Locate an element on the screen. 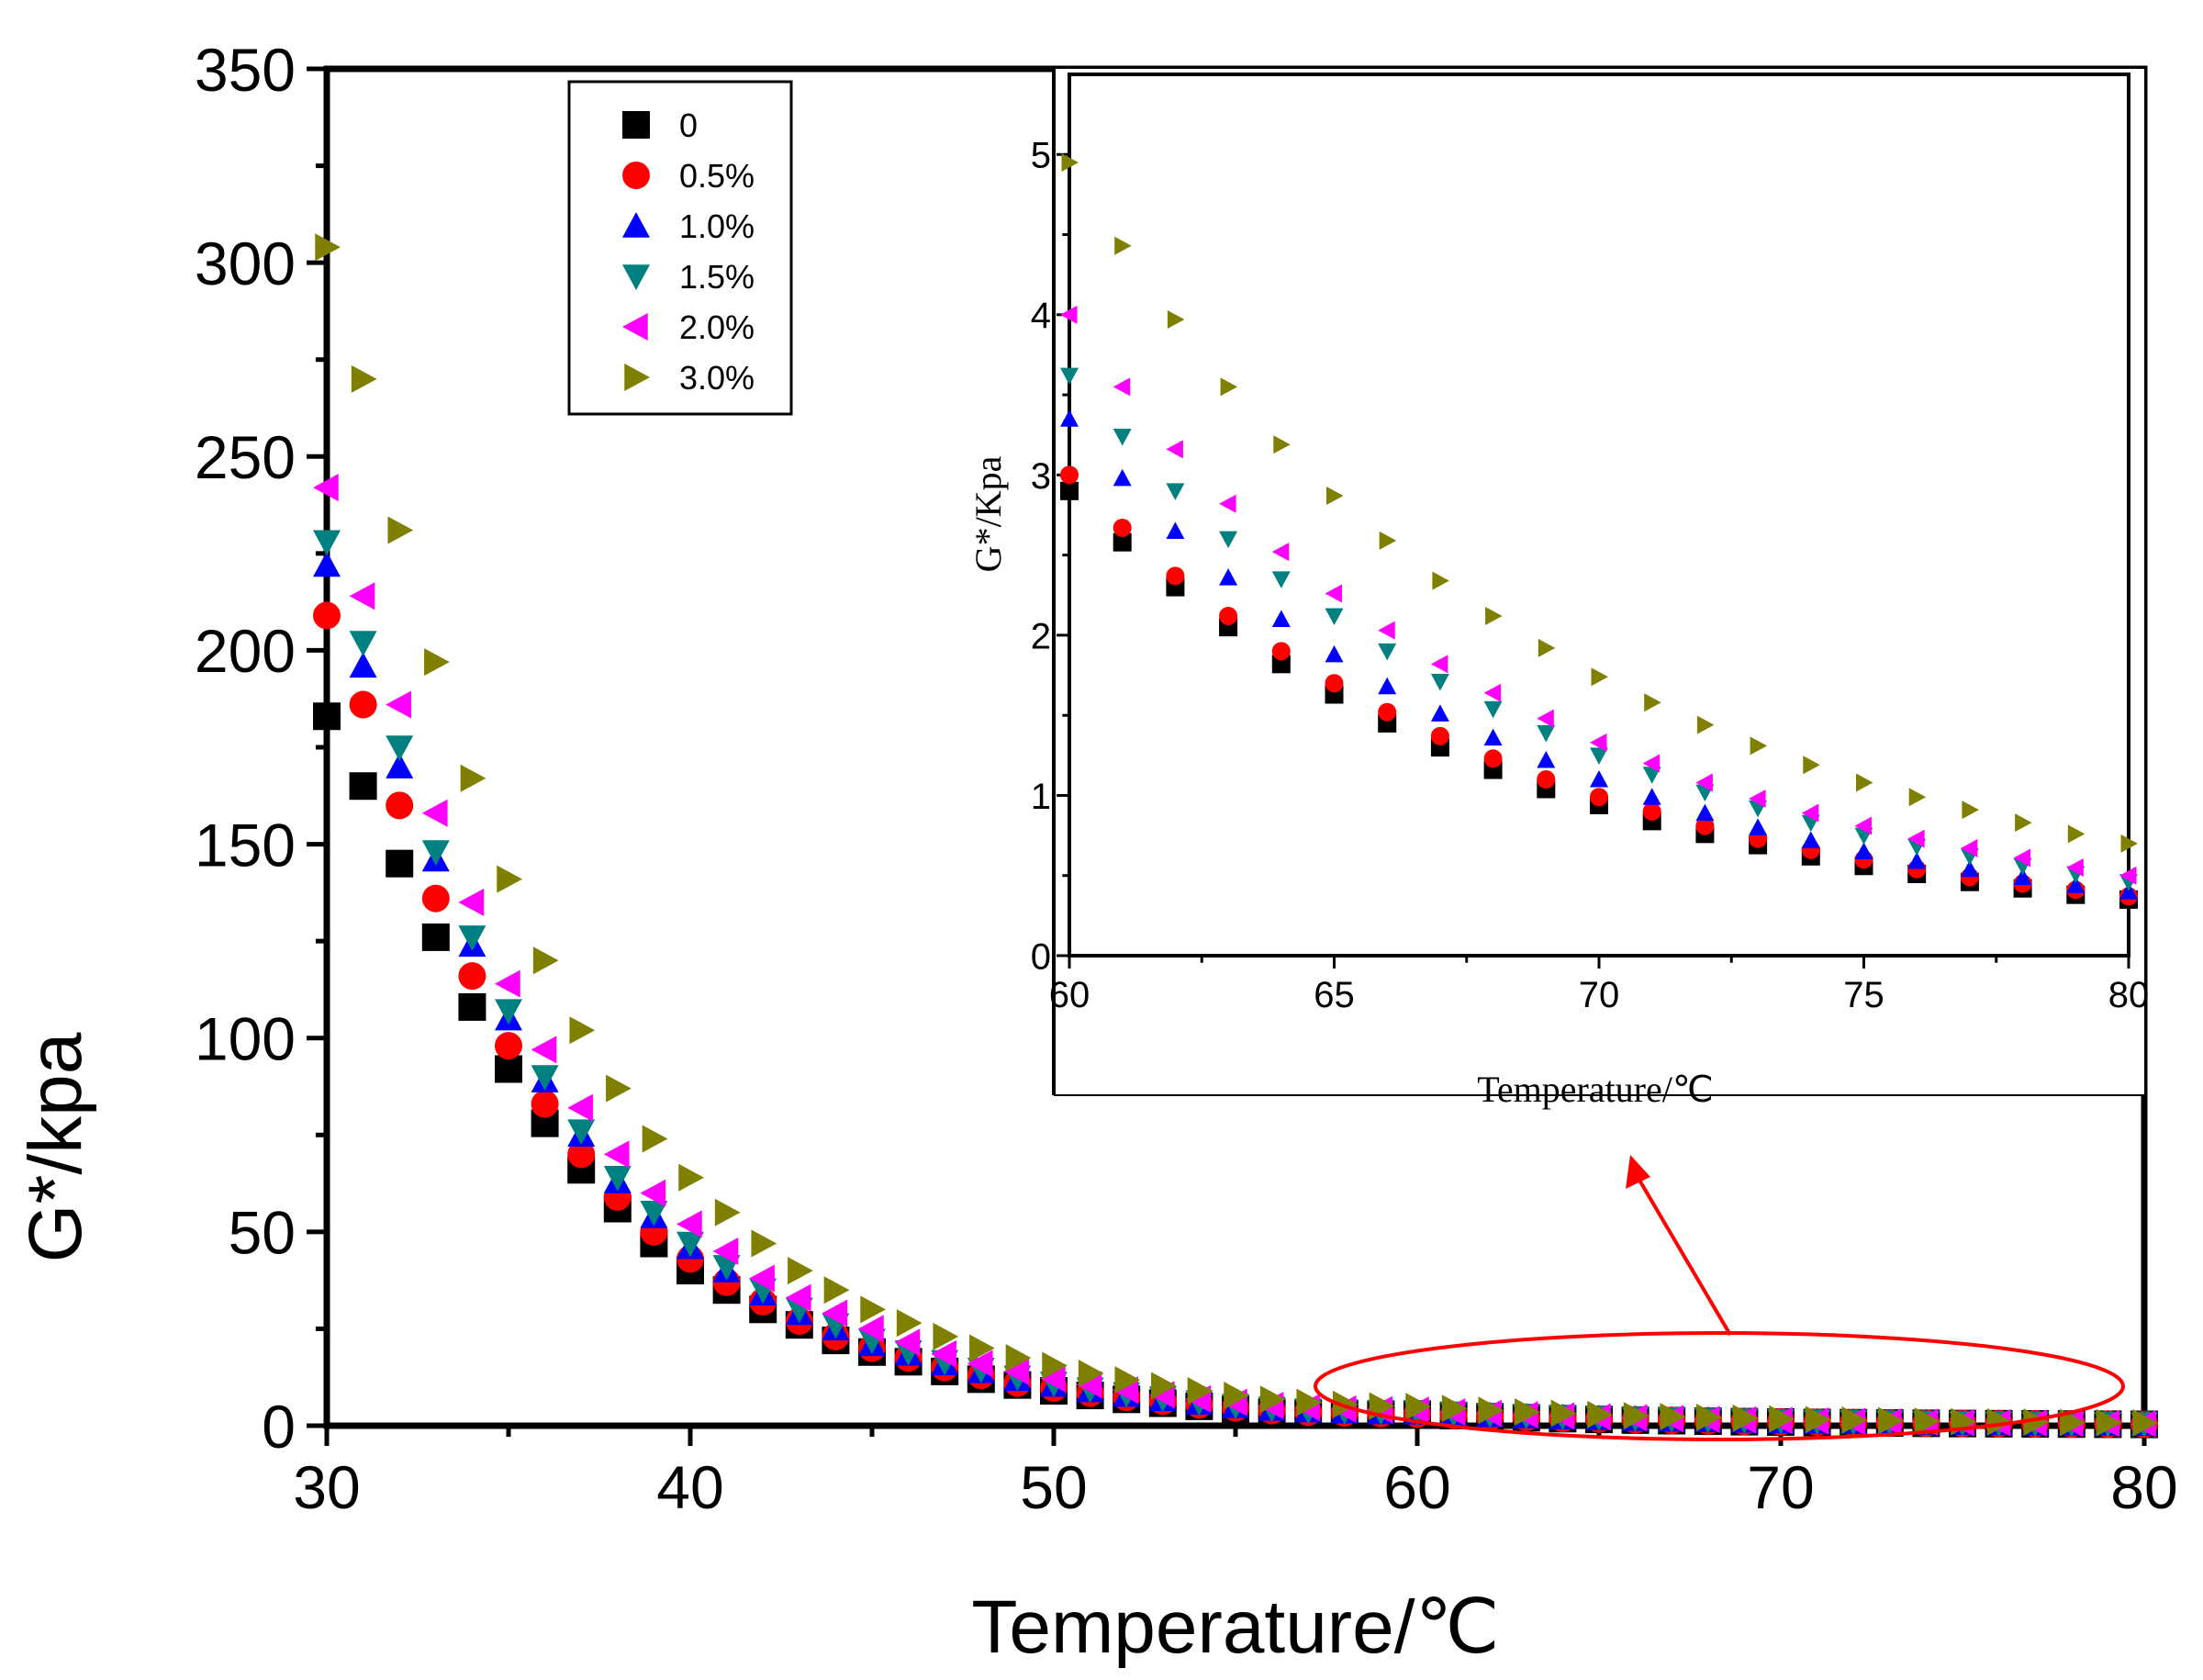 The width and height of the screenshot is (2203, 1680). x-tick-label: 70 is located at coordinates (1600, 995).